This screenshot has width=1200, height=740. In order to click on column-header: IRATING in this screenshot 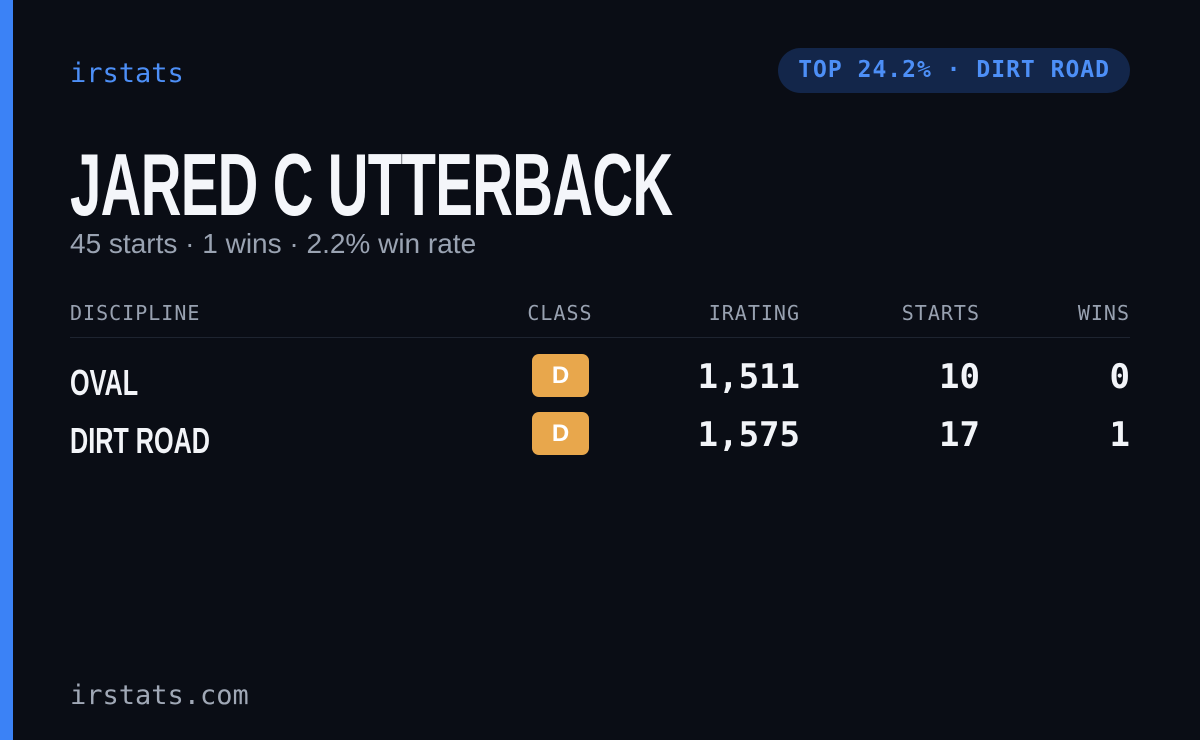, I will do `click(754, 313)`.